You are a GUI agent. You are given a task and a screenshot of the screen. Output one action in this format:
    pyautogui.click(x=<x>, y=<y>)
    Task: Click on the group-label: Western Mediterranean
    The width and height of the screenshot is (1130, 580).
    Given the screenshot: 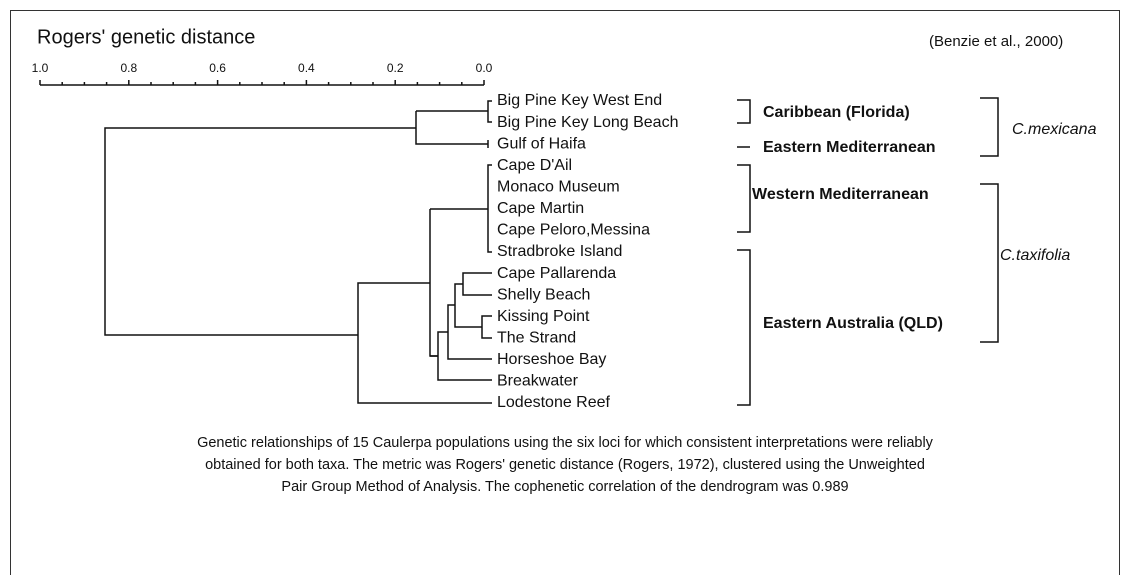 What is the action you would take?
    pyautogui.click(x=840, y=194)
    